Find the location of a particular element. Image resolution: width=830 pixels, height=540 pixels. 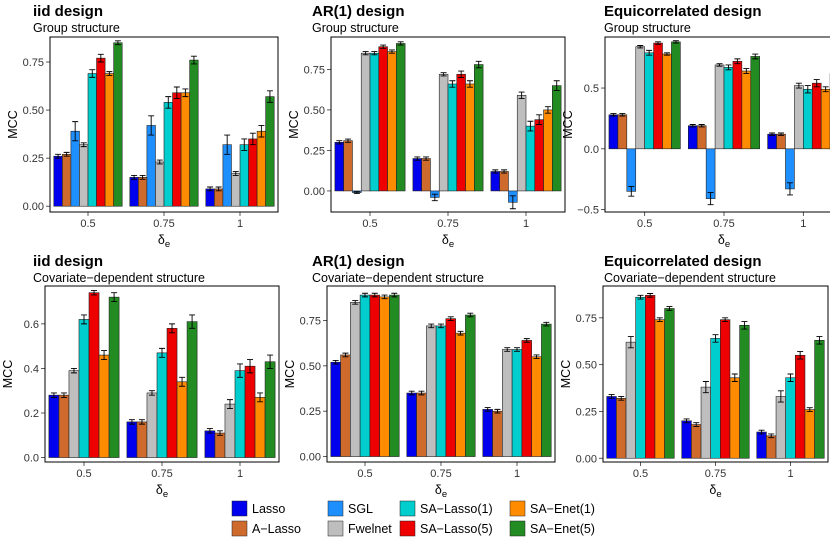

legend-item-fwelnet: Fwelnet is located at coordinates (359, 528).